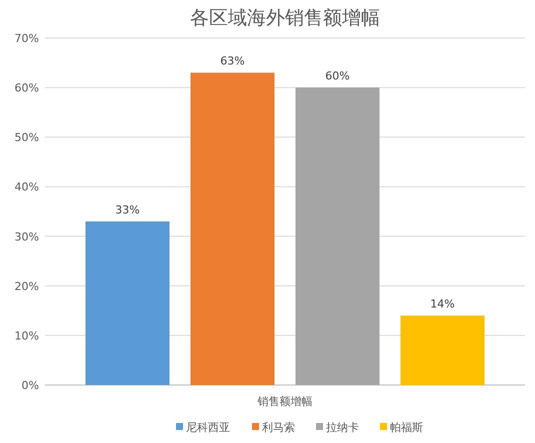 The height and width of the screenshot is (443, 535). Describe the element at coordinates (285, 18) in the screenshot. I see `chart-title: 各区域海外销售额增幅` at that location.